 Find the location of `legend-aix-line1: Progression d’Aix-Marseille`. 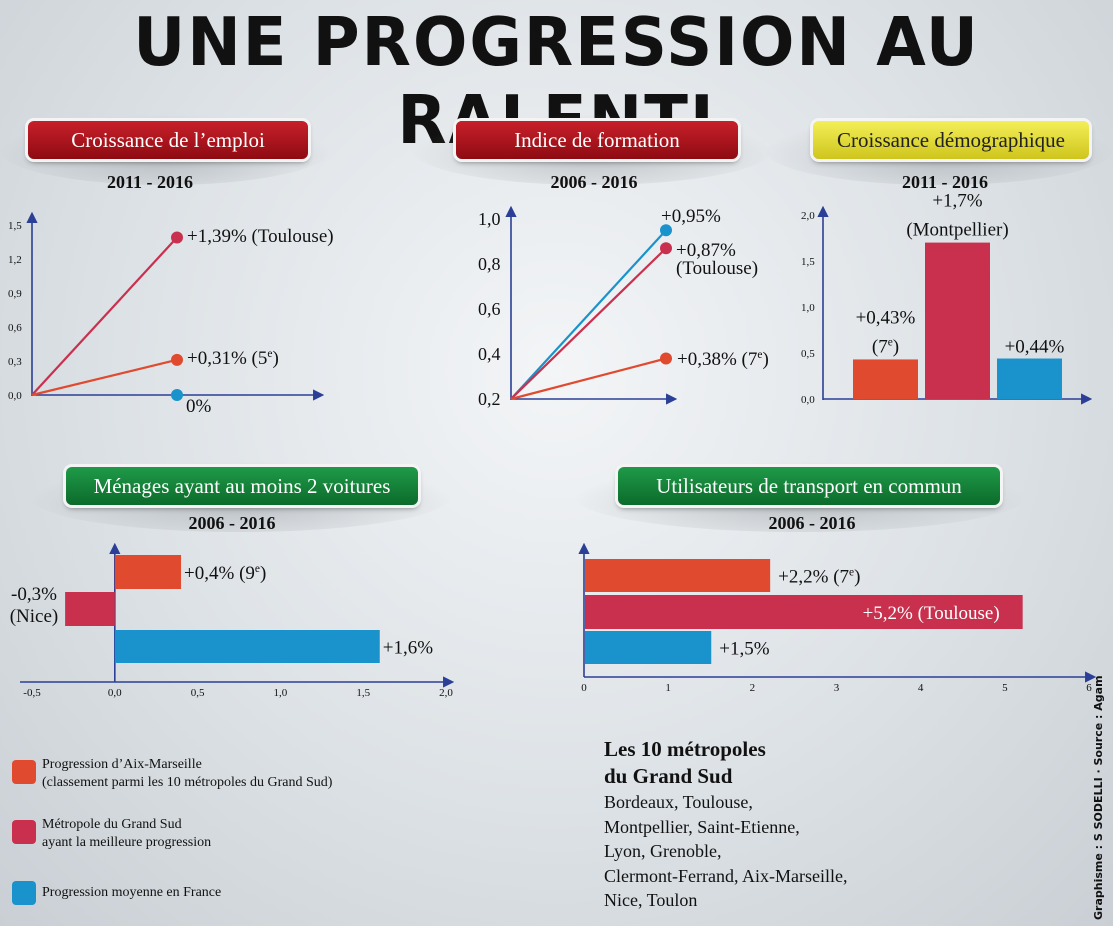

legend-aix-line1: Progression d’Aix-Marseille is located at coordinates (122, 764).